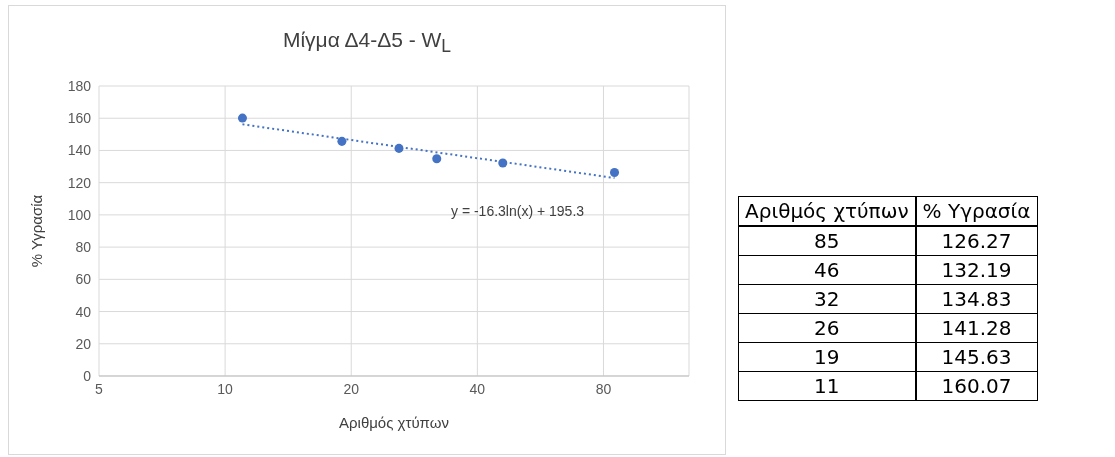 This screenshot has width=1115, height=457. Describe the element at coordinates (79, 118) in the screenshot. I see `y-tick-label: 160` at that location.